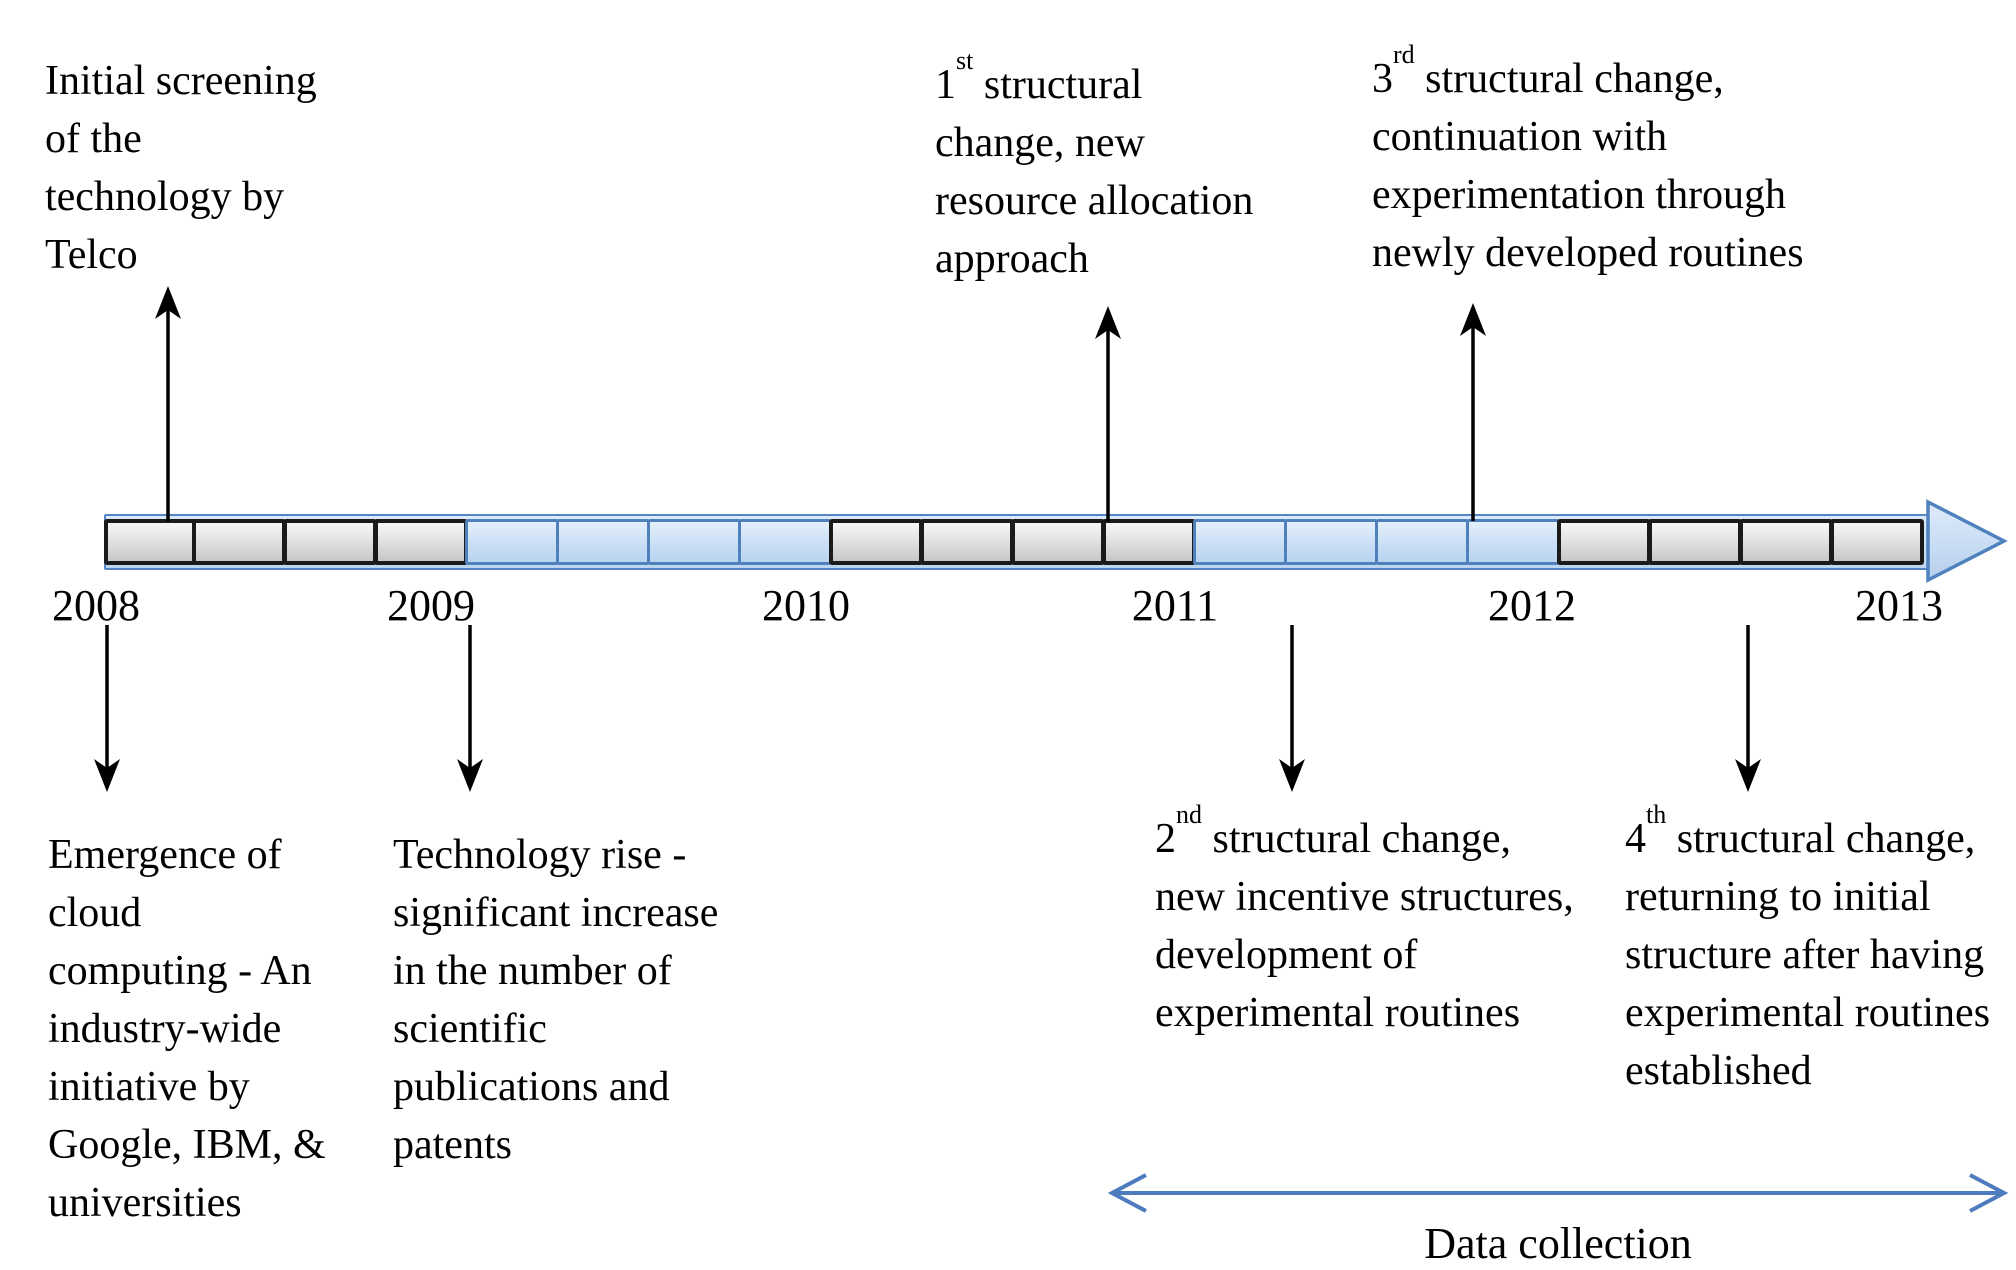 Image resolution: width=2016 pixels, height=1270 pixels. Describe the element at coordinates (1286, 955) in the screenshot. I see `annotation-line: development of` at that location.